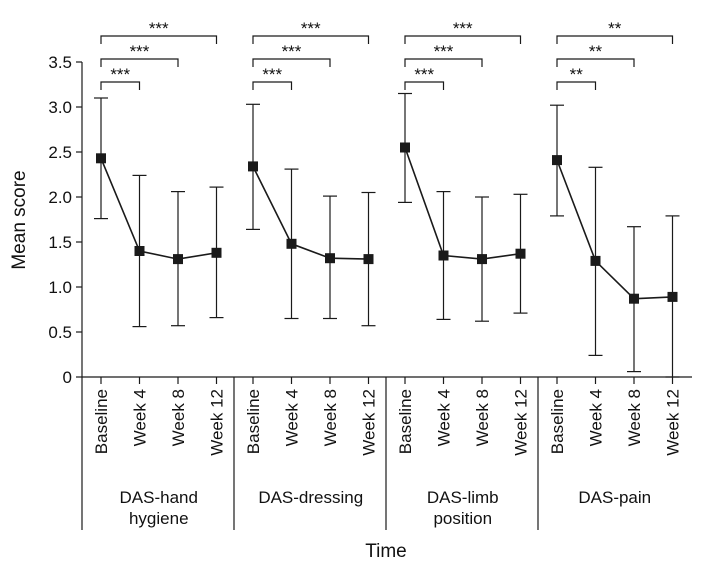 The height and width of the screenshot is (570, 702). What do you see at coordinates (310, 213) in the screenshot?
I see `series-line-das-dressing` at bounding box center [310, 213].